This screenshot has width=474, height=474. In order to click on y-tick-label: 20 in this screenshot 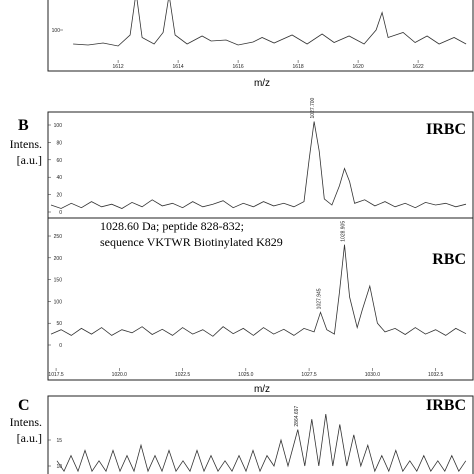, I will do `click(59, 196)`.